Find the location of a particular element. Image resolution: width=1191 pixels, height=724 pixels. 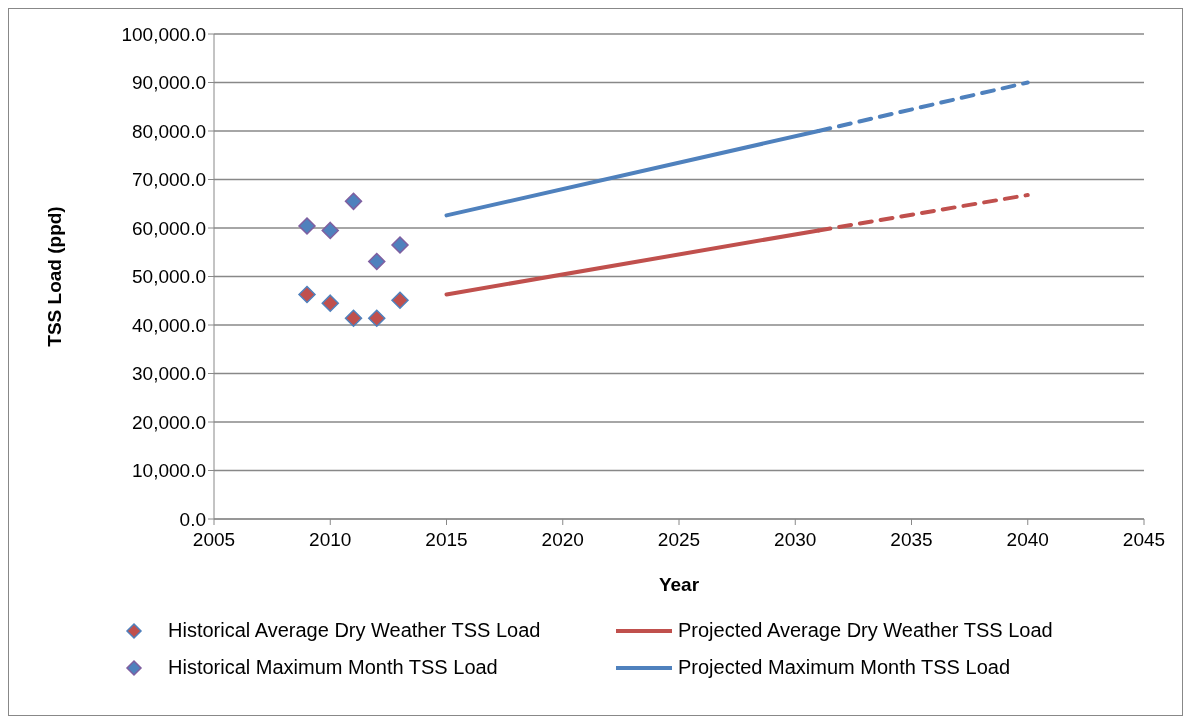

y-tick-label: 40,000.0 is located at coordinates (169, 325).